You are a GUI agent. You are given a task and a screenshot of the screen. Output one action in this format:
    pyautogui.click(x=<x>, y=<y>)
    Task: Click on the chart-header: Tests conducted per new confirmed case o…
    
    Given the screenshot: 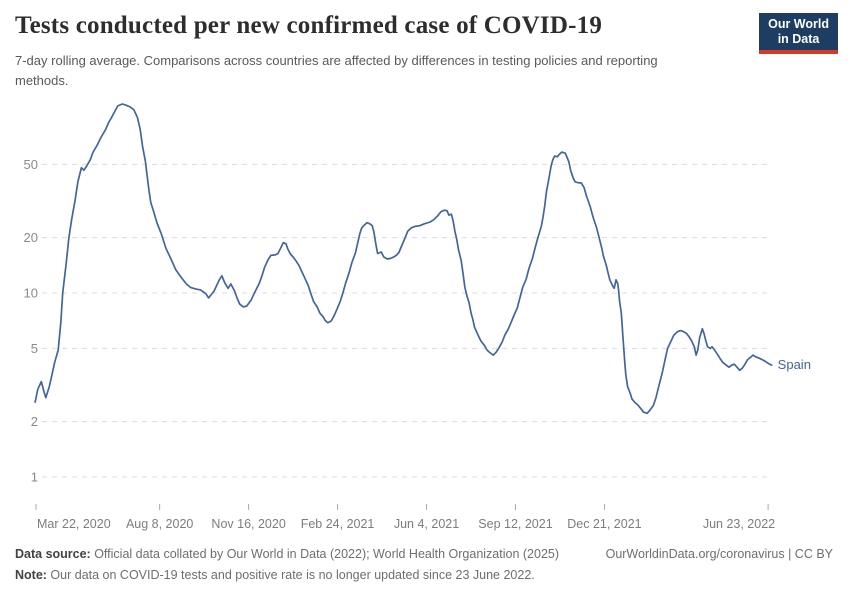 What is the action you would take?
    pyautogui.click(x=380, y=51)
    